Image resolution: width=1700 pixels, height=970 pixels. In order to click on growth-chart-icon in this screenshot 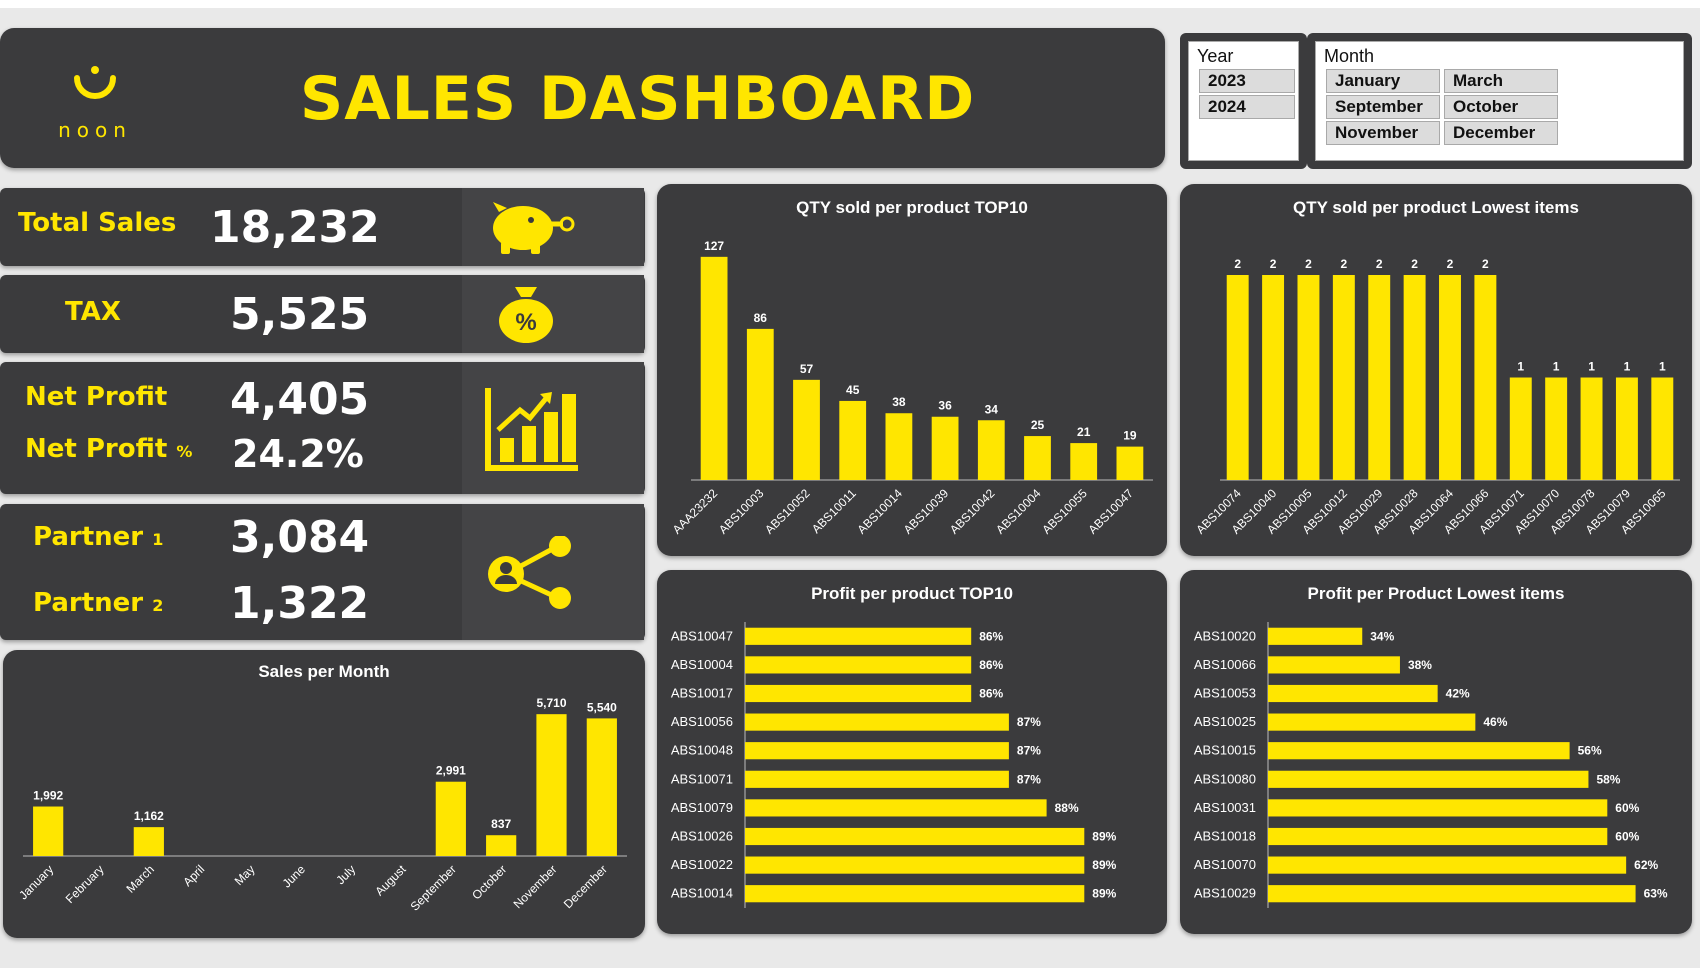, I will do `click(531, 429)`.